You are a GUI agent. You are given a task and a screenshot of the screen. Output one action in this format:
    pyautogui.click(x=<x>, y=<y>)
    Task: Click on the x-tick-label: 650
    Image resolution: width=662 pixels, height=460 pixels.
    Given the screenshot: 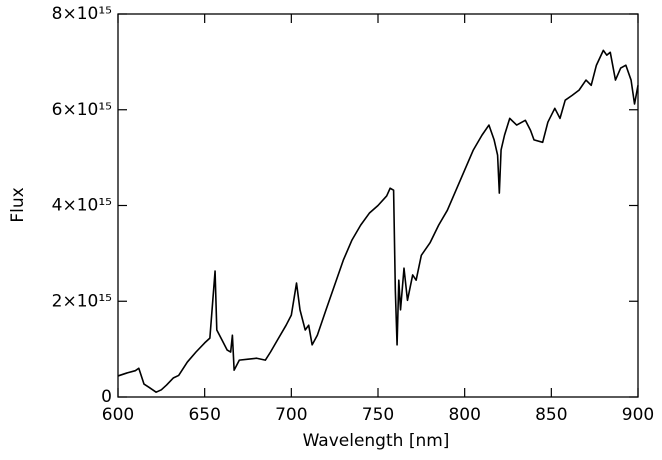 What is the action you would take?
    pyautogui.click(x=204, y=415)
    